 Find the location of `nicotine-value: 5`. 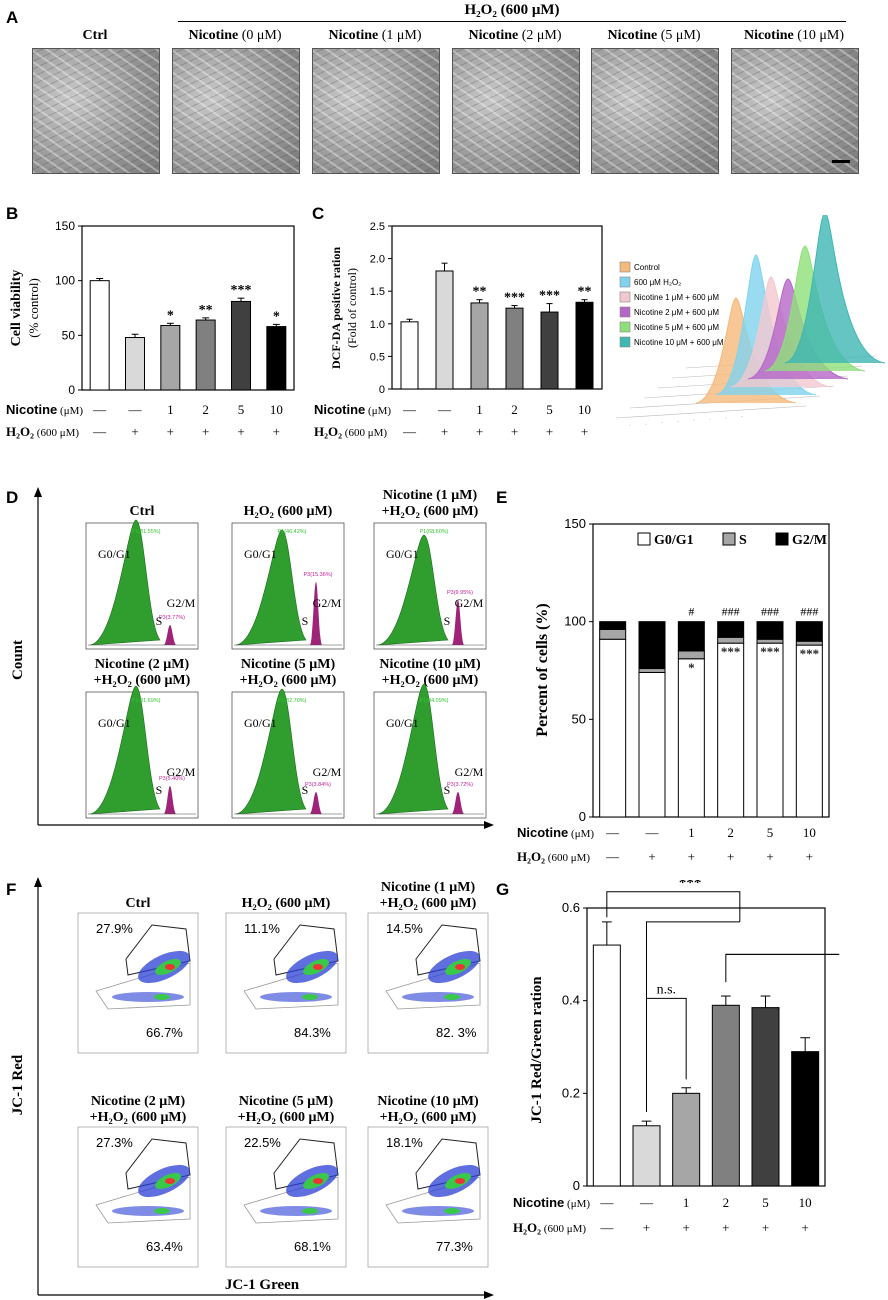

nicotine-value: 5 is located at coordinates (770, 832).